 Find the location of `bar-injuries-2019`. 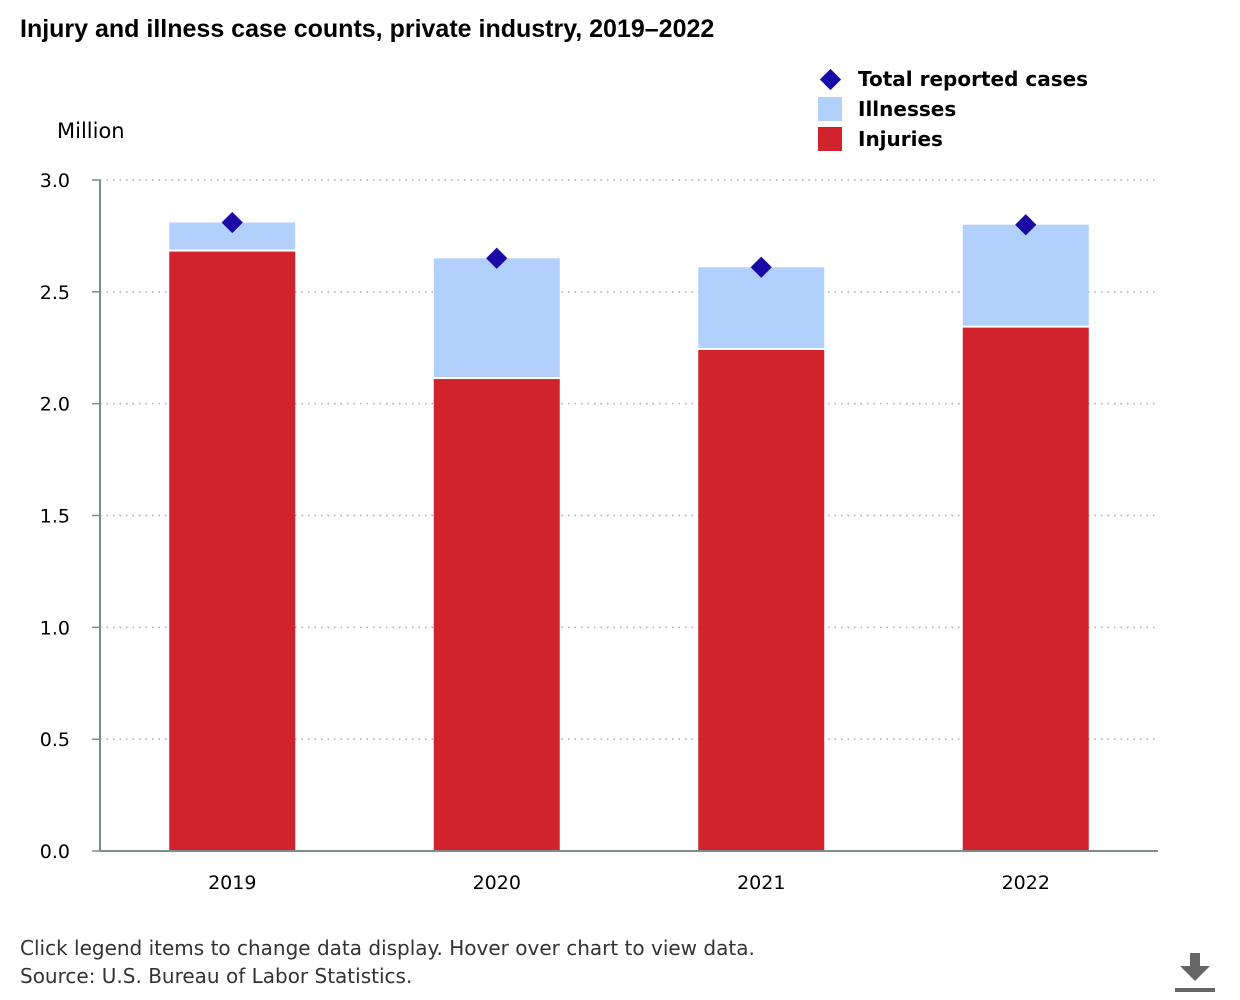

bar-injuries-2019 is located at coordinates (232, 551).